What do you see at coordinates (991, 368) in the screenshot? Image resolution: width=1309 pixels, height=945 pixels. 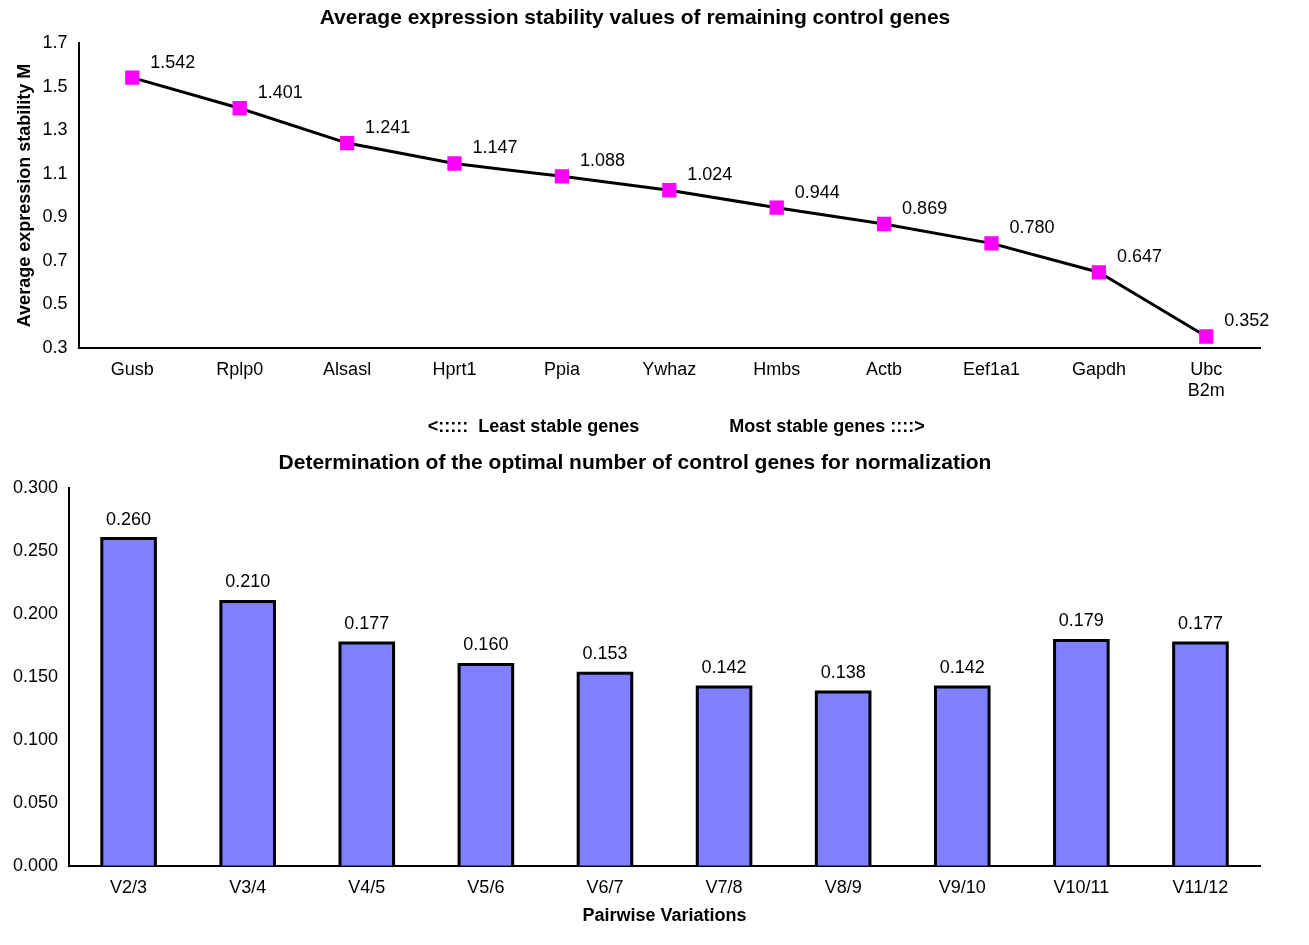 I see `x-tick-label: Eef1a1` at bounding box center [991, 368].